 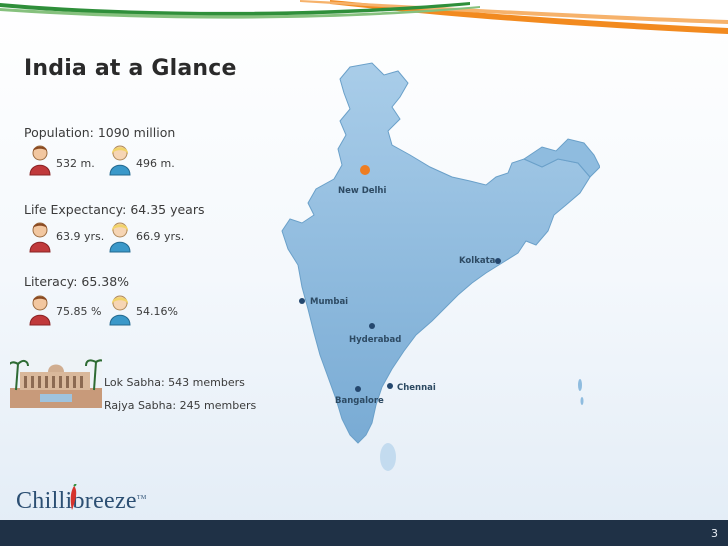 I want to click on population-male: 532 m., so click(x=75, y=163).